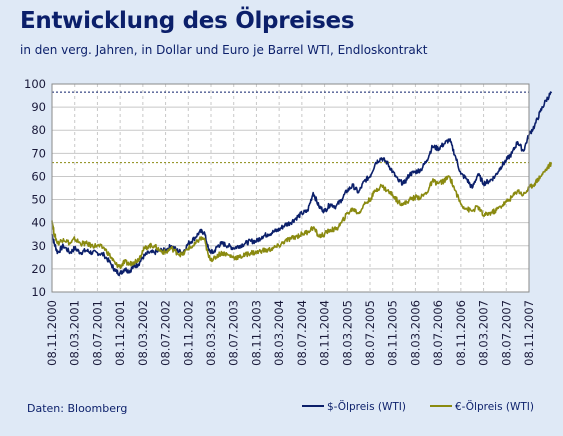 Image resolution: width=563 pixels, height=436 pixels. Describe the element at coordinates (35, 188) in the screenshot. I see `y-axis-ticks: 10 20 30 40 50 60 70 80 90 100` at that location.